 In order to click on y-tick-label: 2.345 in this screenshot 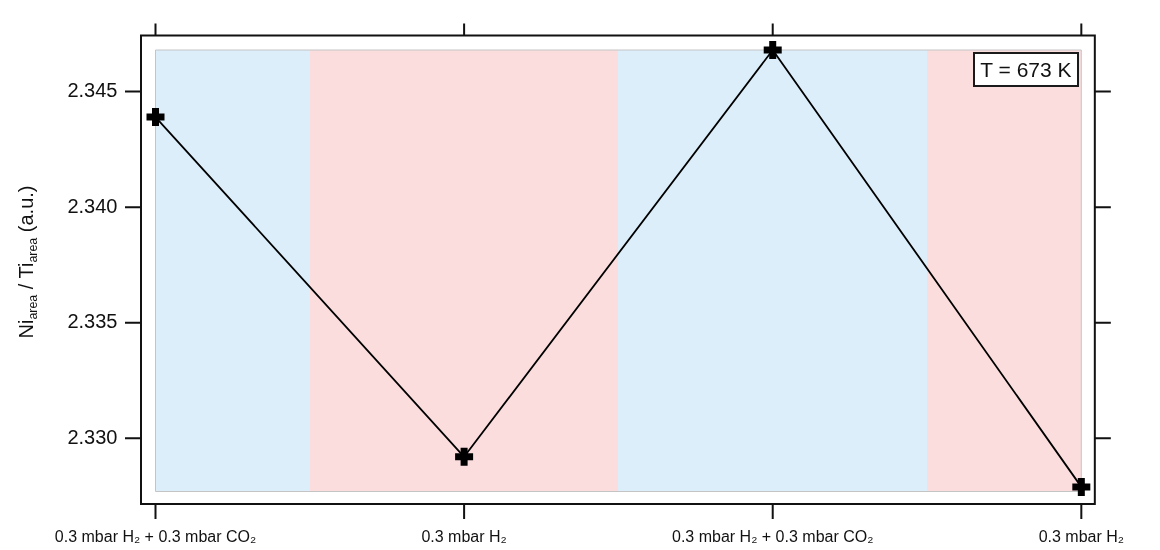, I will do `click(92, 90)`.